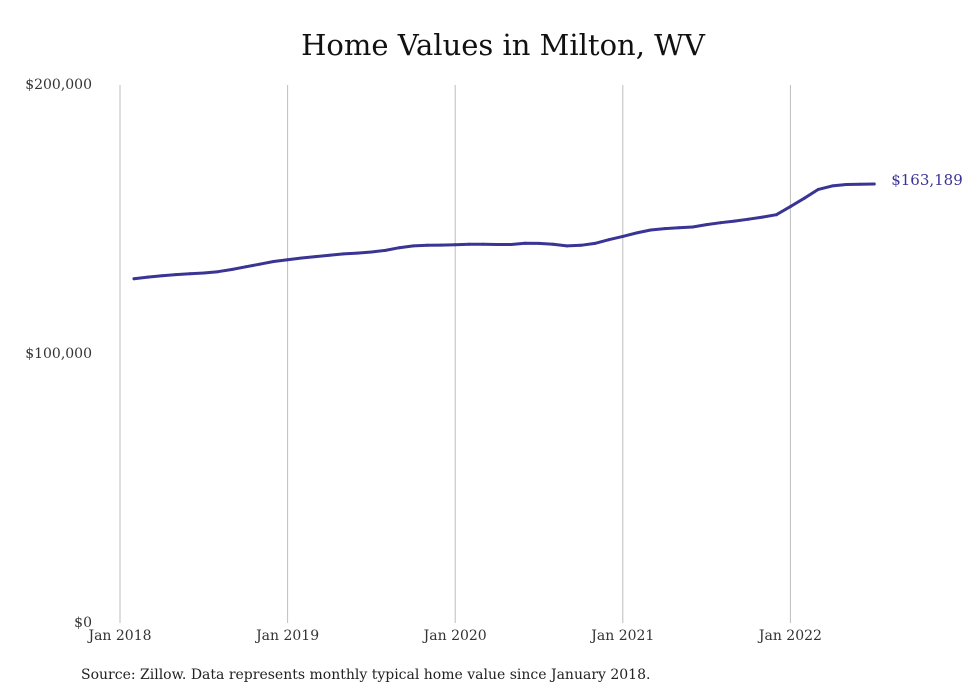 The height and width of the screenshot is (699, 980). I want to click on y-tick-label: $100,000, so click(58, 354).